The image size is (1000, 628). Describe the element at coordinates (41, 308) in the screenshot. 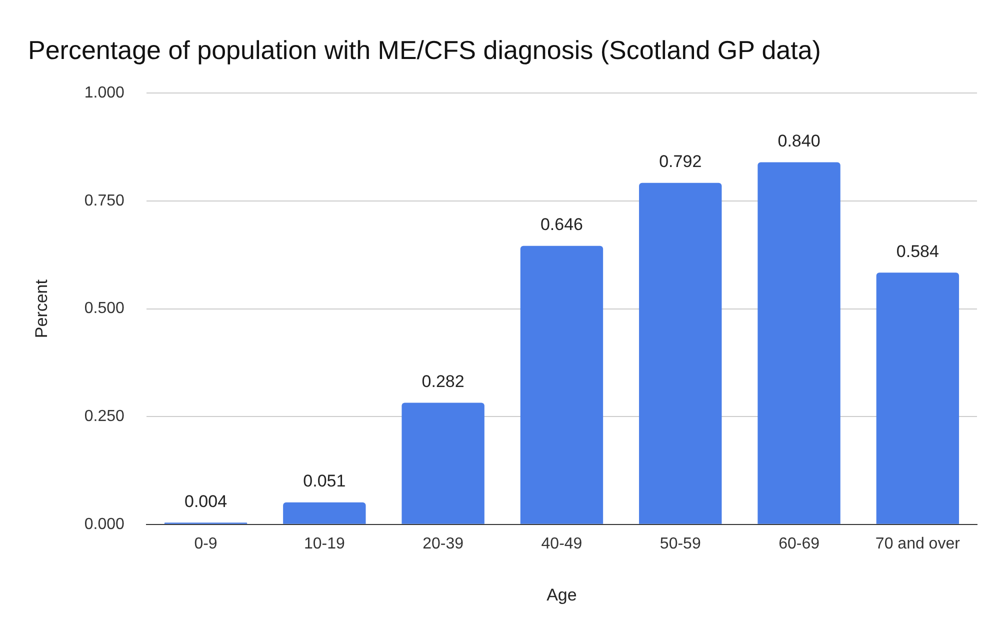

I see `y-axis-title: Percent` at that location.